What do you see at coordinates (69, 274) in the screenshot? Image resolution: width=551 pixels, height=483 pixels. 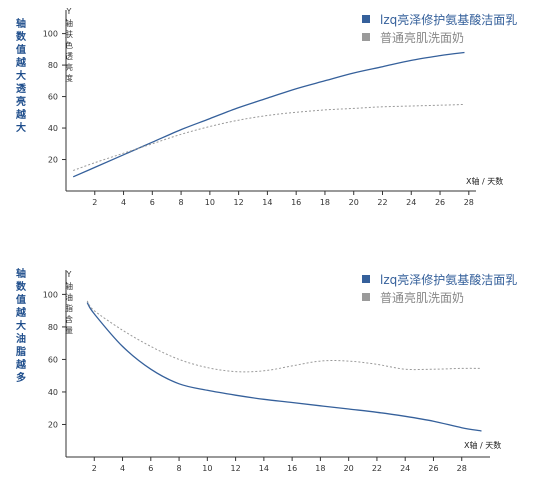 I see `chart-2-ylabel-y: Y` at bounding box center [69, 274].